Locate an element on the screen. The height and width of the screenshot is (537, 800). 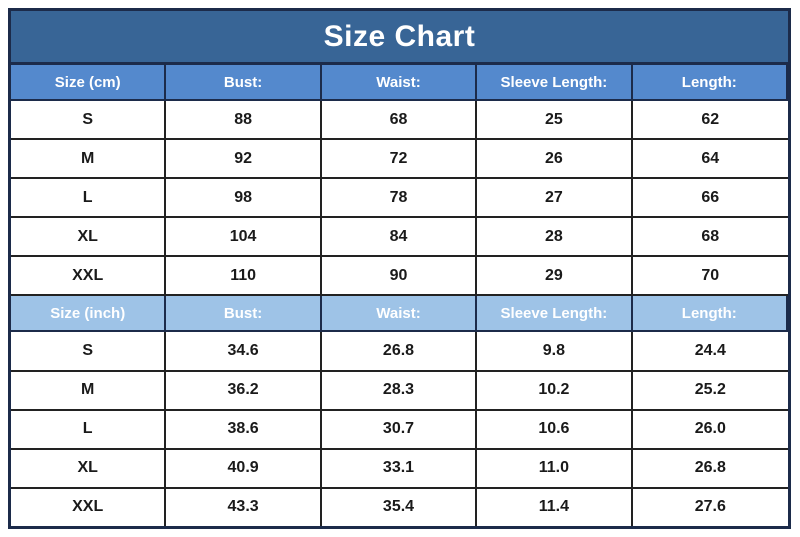
value-cell: 43.3 is located at coordinates (244, 507).